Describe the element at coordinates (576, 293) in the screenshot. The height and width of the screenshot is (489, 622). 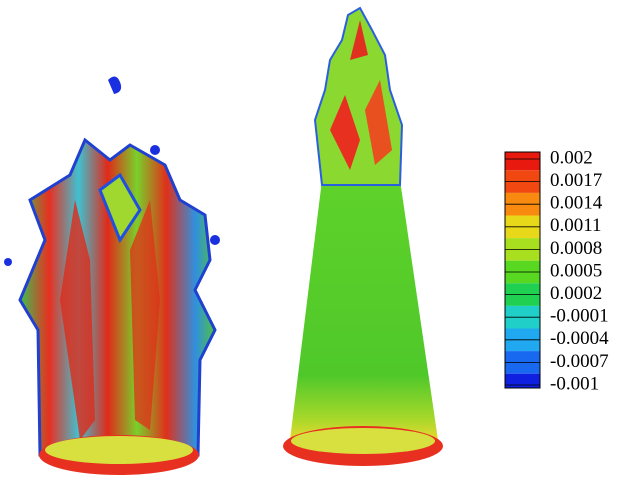
I see `colorbar-label: 0.0002` at that location.